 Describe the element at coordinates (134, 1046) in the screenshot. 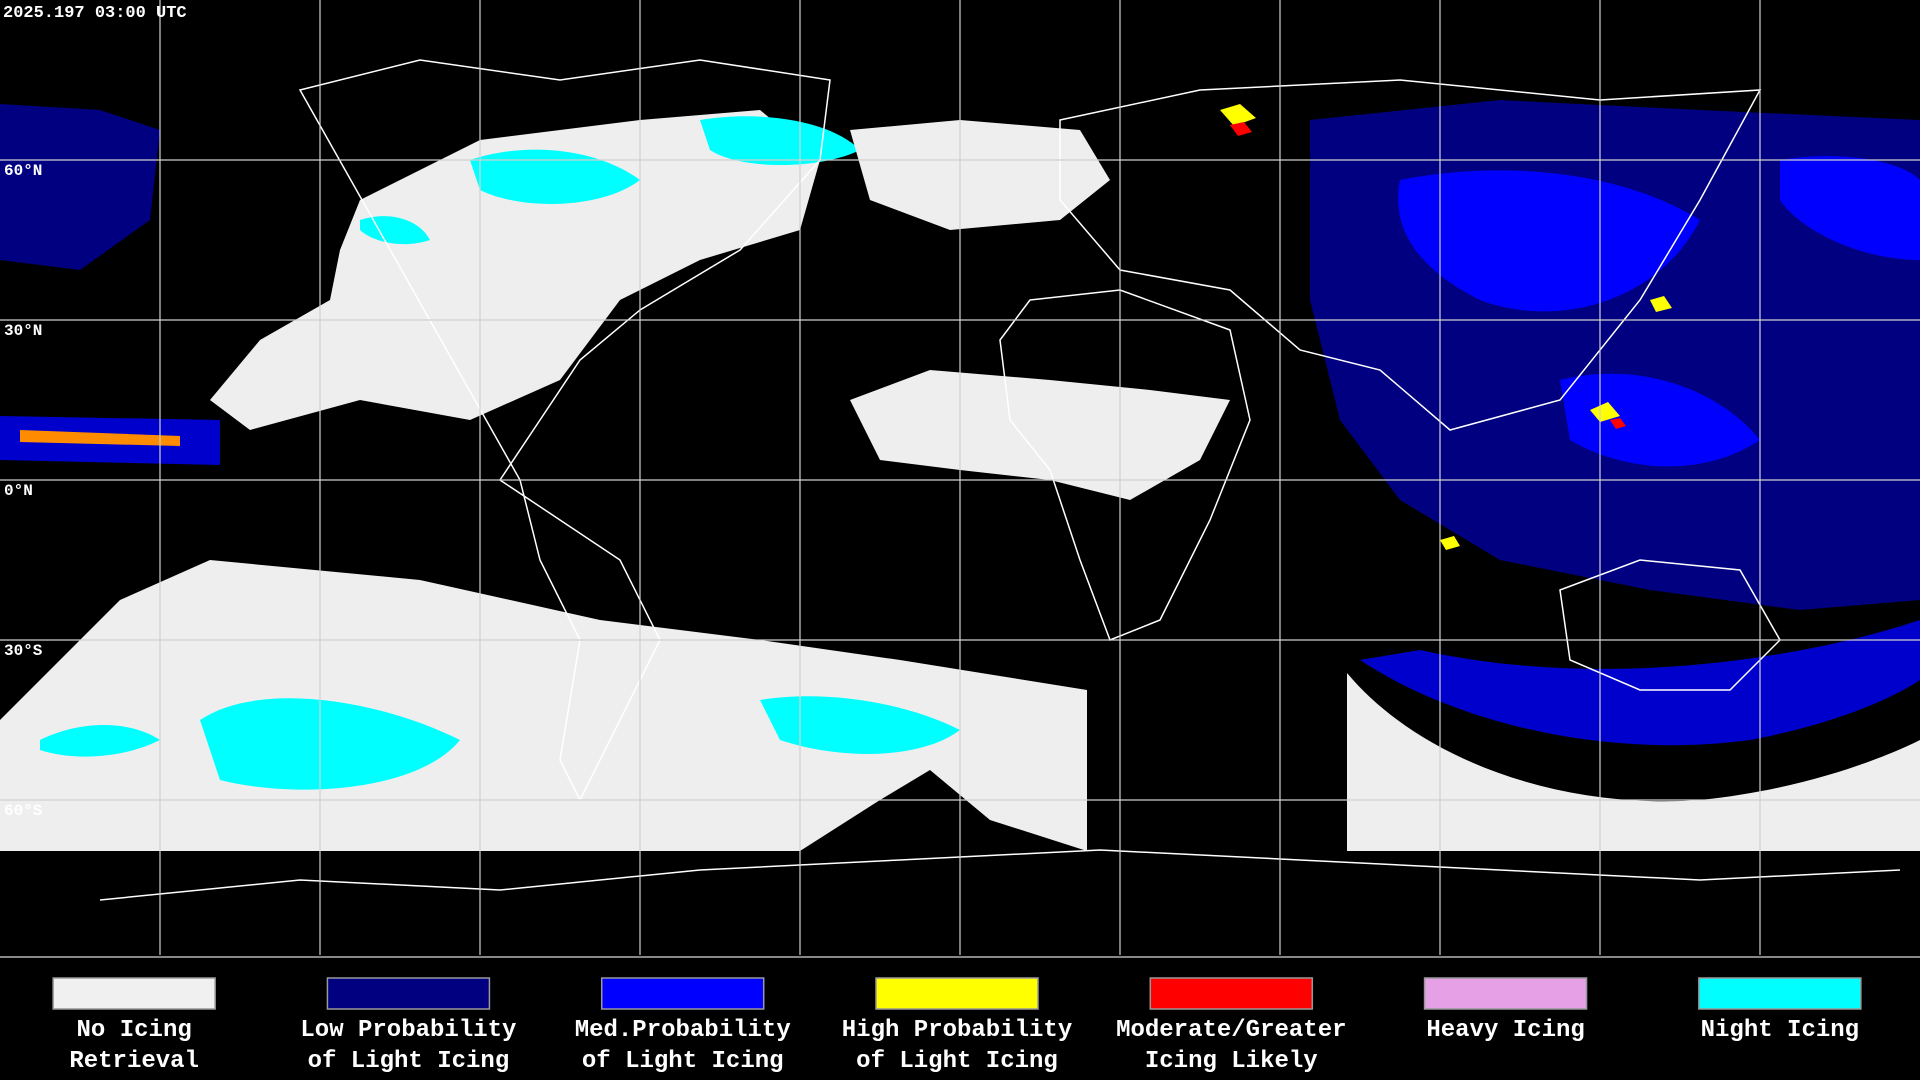

I see `legend-label: No Icing Retrieval` at that location.